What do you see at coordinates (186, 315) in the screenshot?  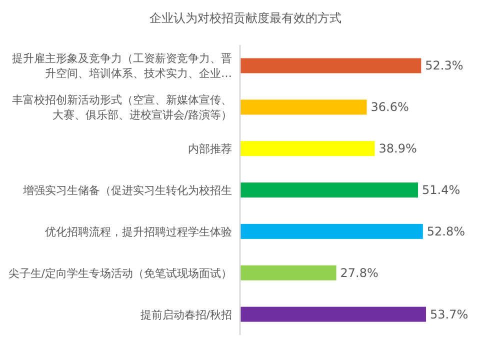 I see `y-tick-label: 提前启动春招/秋招` at bounding box center [186, 315].